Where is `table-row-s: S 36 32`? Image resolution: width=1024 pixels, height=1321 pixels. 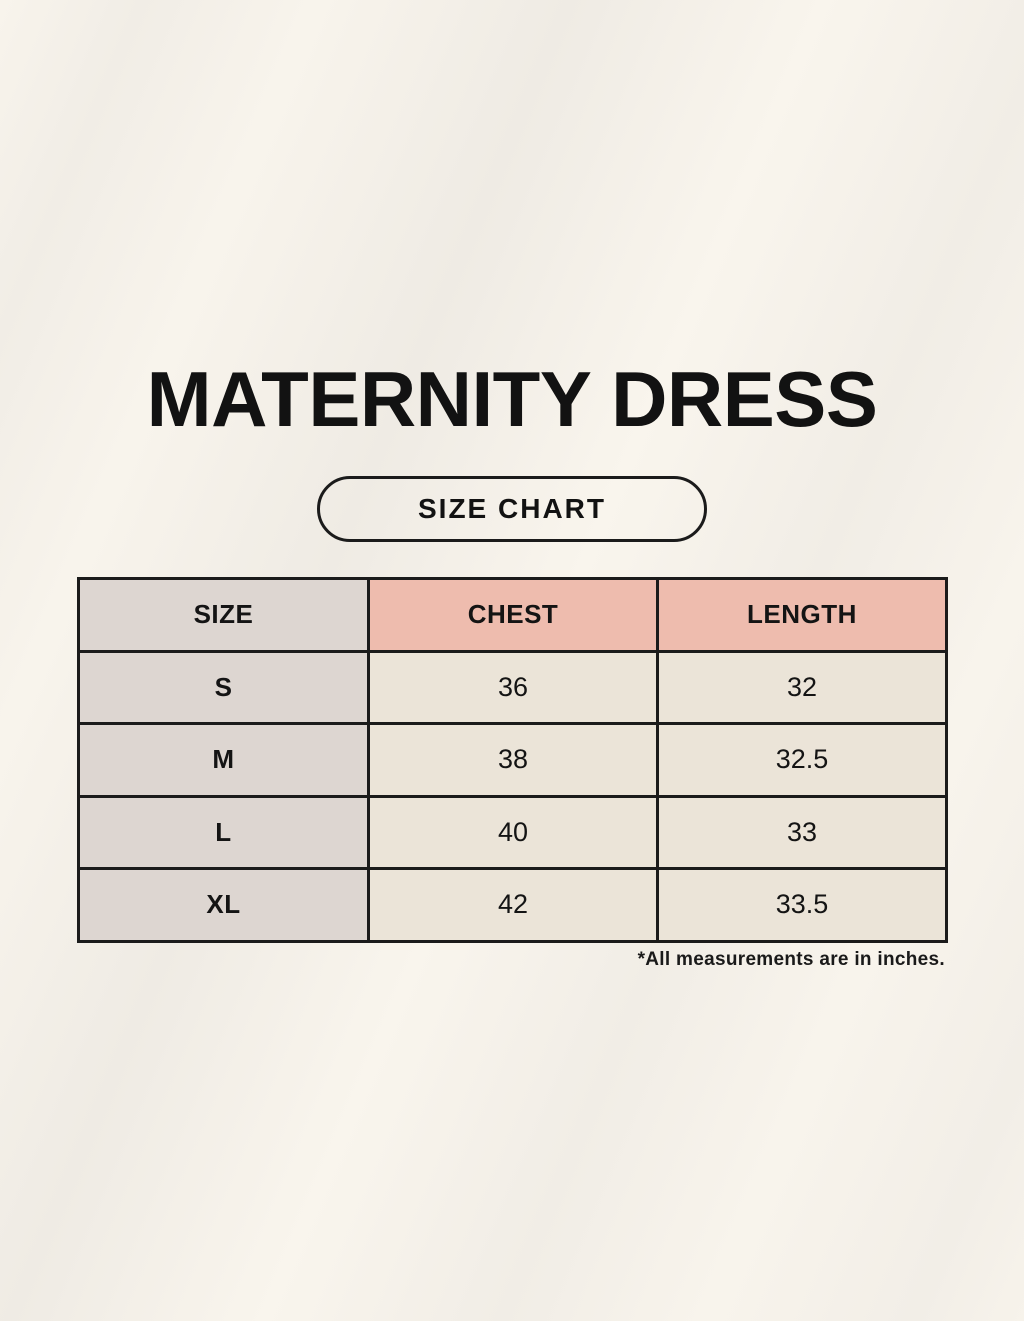
table-row-s: S 36 32 is located at coordinates (512, 687).